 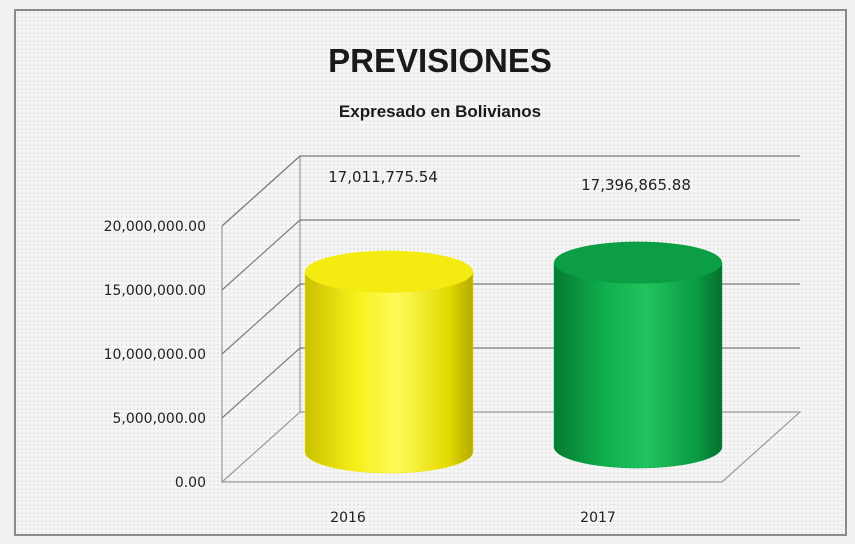 I want to click on y-tick-label: 15,000,000.00, so click(x=155, y=291).